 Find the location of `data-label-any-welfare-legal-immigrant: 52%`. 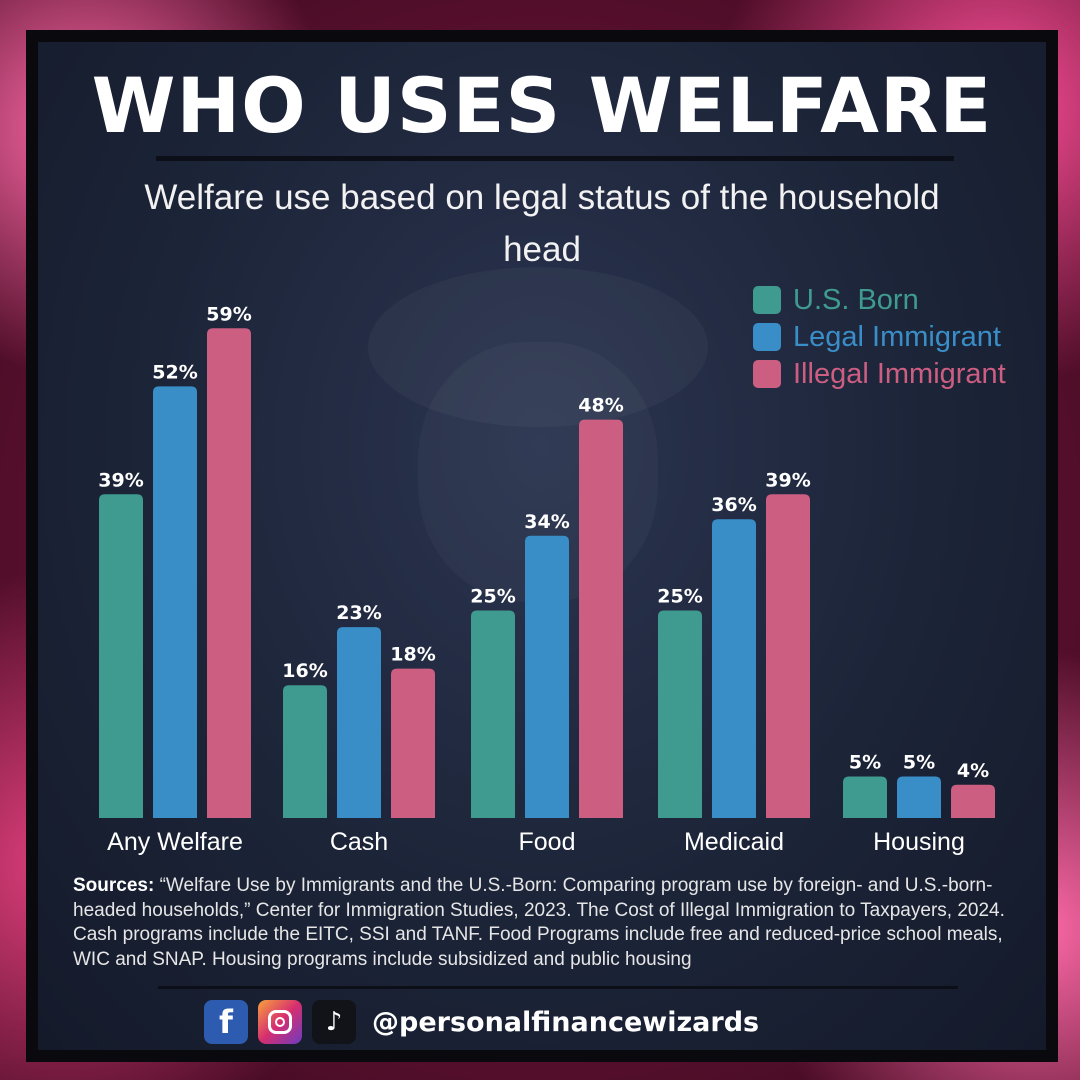

data-label-any-welfare-legal-immigrant: 52% is located at coordinates (174, 372).